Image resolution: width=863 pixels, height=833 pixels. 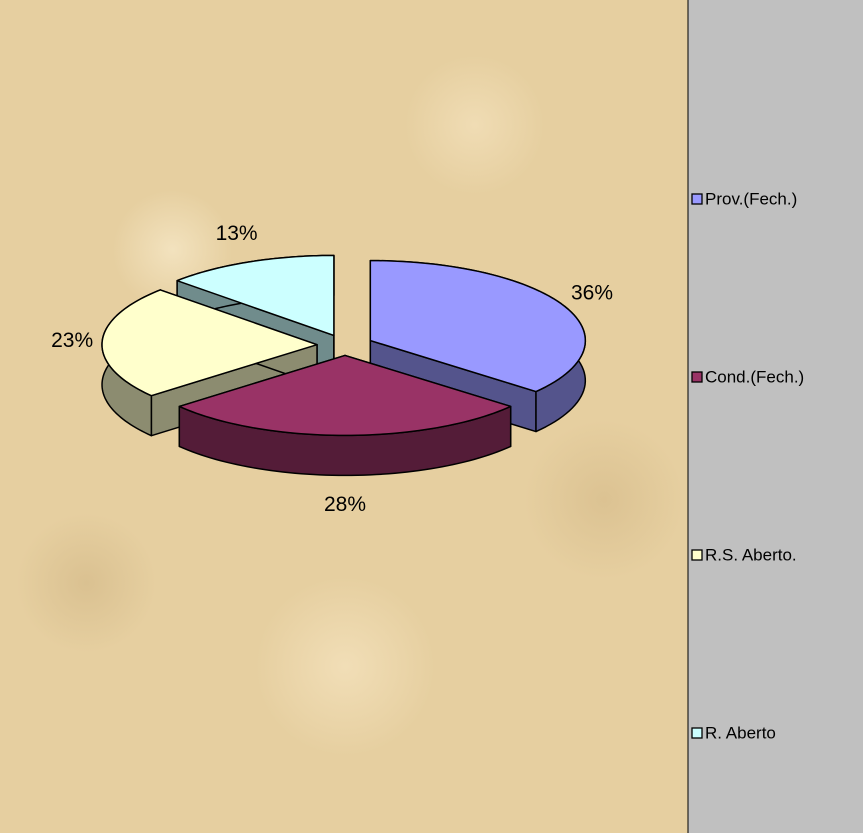 I want to click on data-label: 23%, so click(x=72, y=340).